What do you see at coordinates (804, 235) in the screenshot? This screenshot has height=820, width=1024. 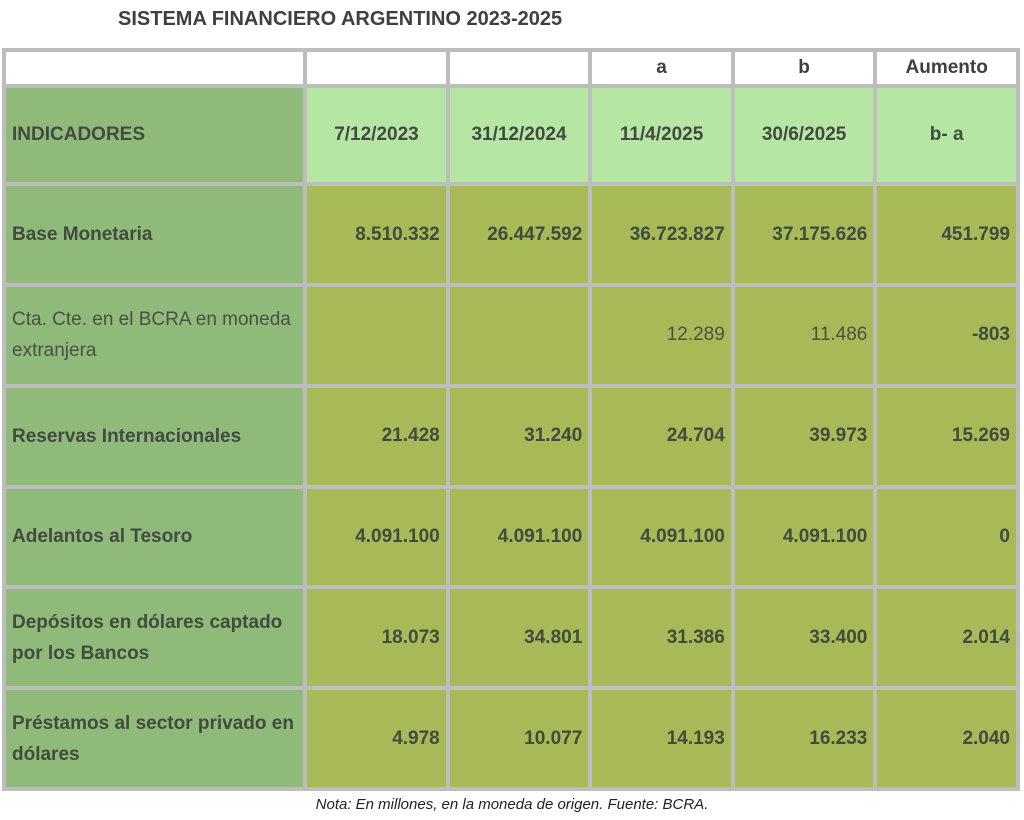 I see `value-cell: 37.175.626` at bounding box center [804, 235].